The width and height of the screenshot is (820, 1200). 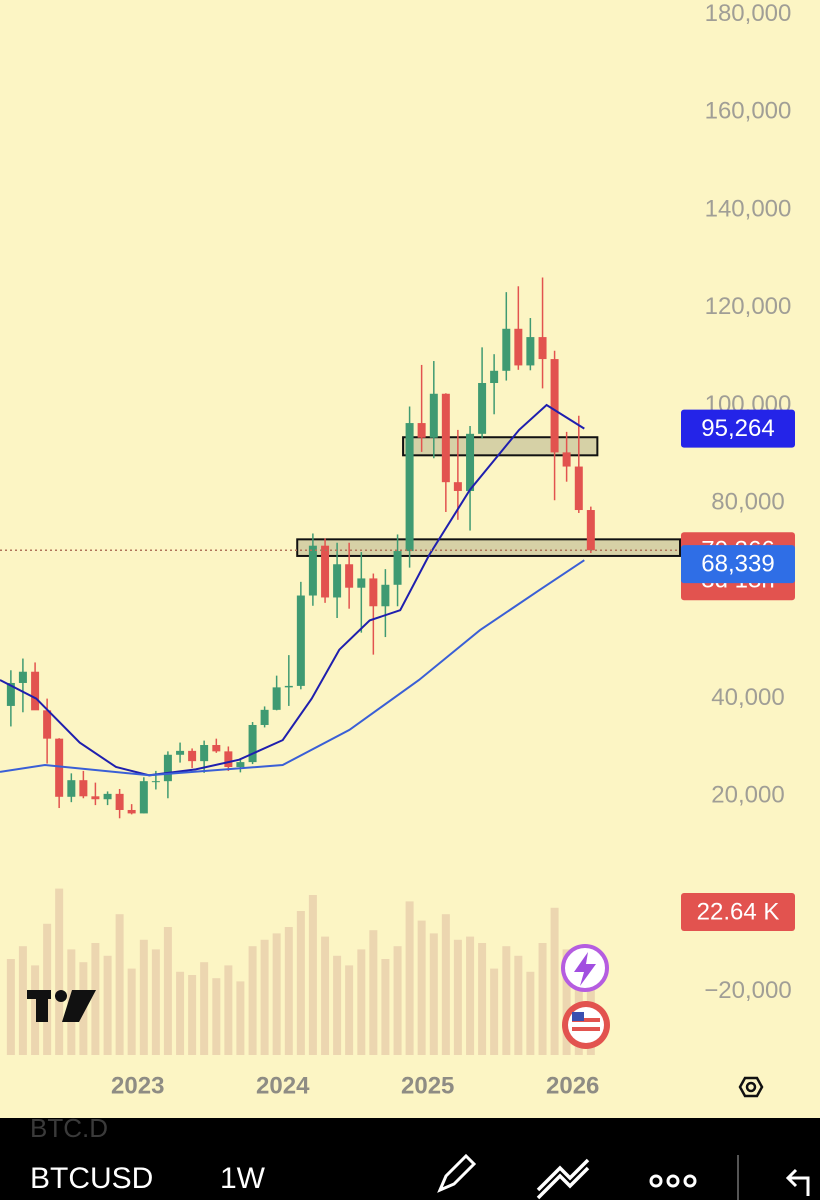 What do you see at coordinates (585, 968) in the screenshot?
I see `assistant-icon` at bounding box center [585, 968].